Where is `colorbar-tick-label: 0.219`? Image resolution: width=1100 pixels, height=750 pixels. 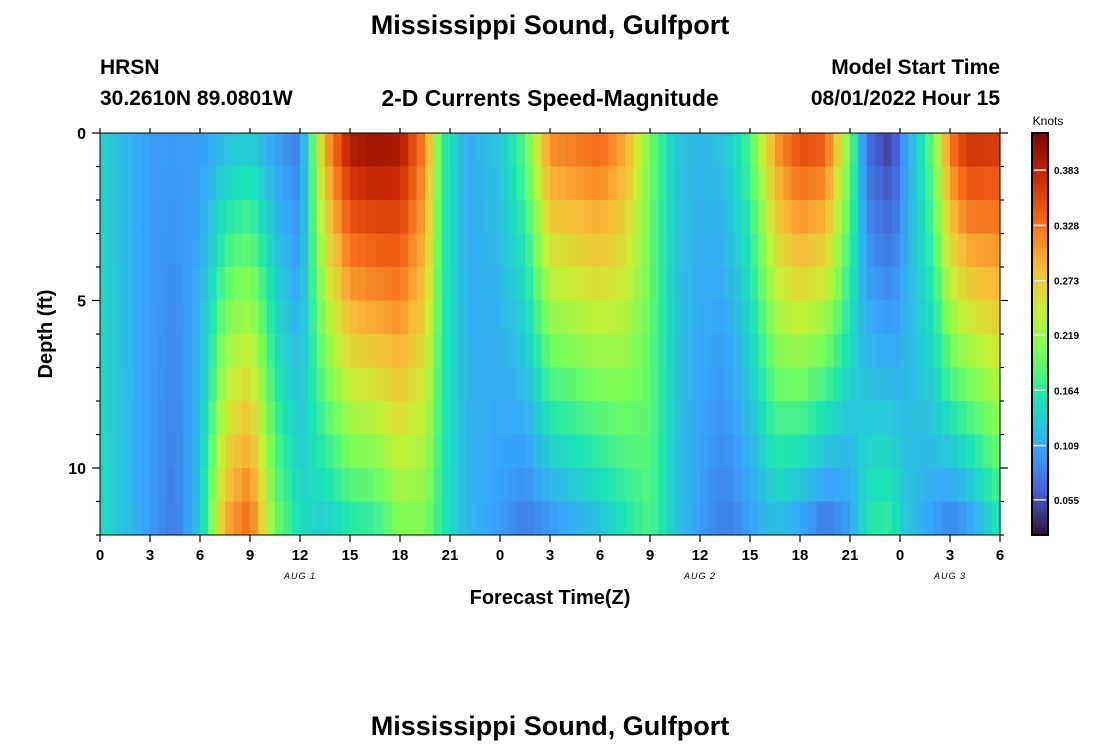
colorbar-tick-label: 0.219 is located at coordinates (1066, 336).